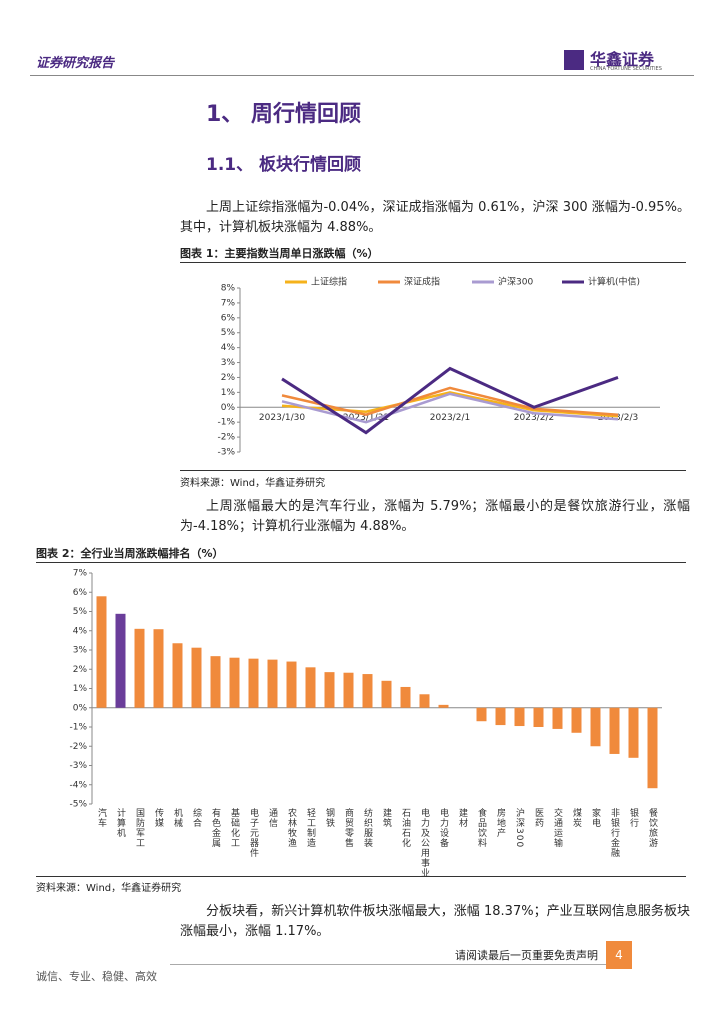  I want to click on x-tick-label: 电子元器件, so click(253, 832).